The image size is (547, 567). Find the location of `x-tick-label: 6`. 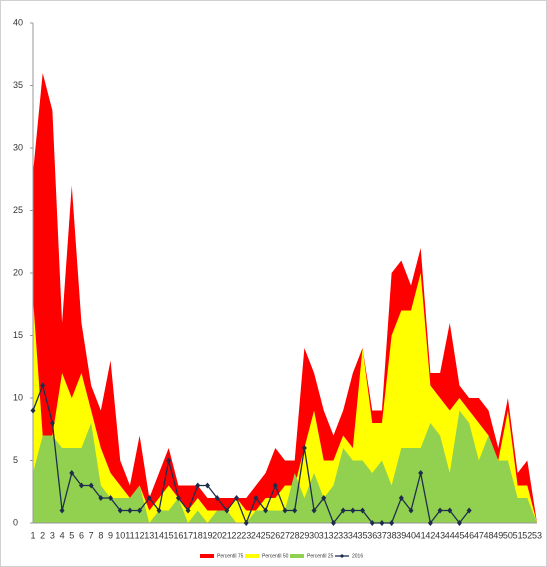

x-tick-label: 6 is located at coordinates (81, 535).